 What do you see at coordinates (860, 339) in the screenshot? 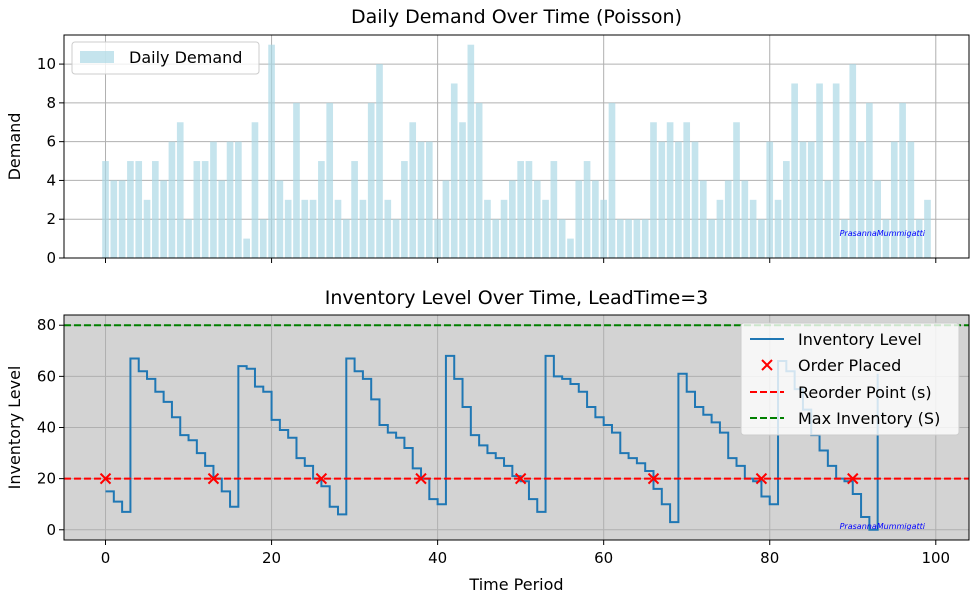
I see `legend-inventory-level-label: Inventory Level` at bounding box center [860, 339].